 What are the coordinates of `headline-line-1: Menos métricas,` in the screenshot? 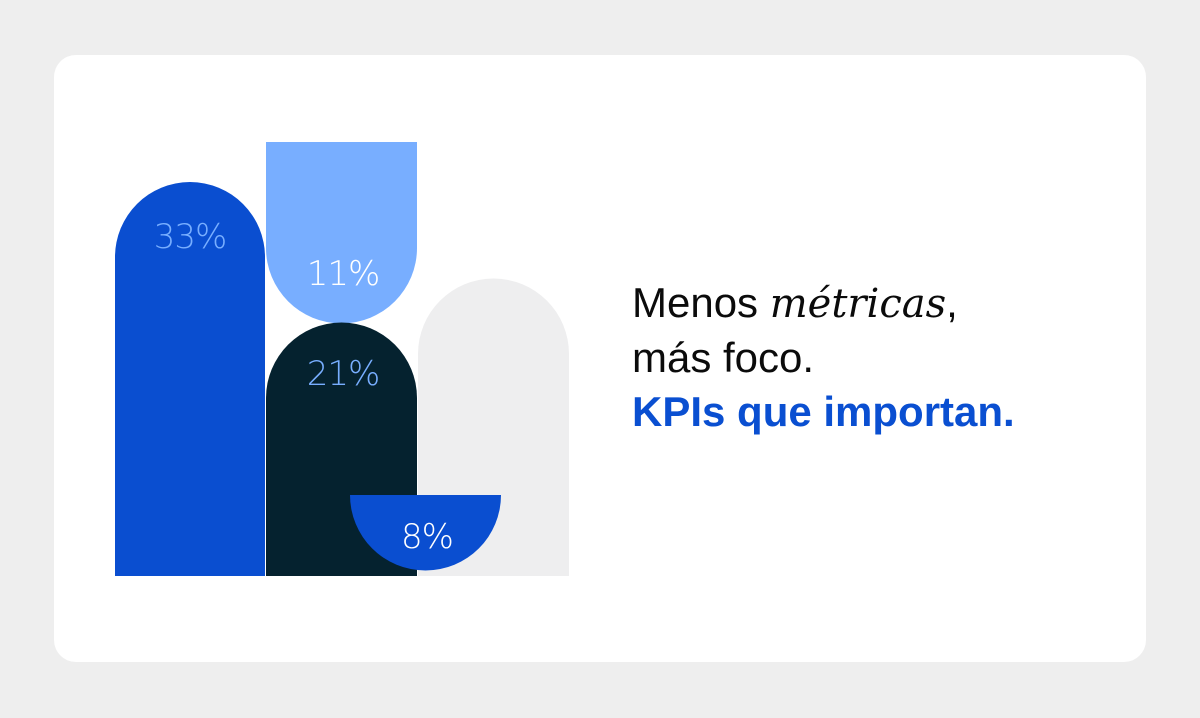 It's located at (823, 303).